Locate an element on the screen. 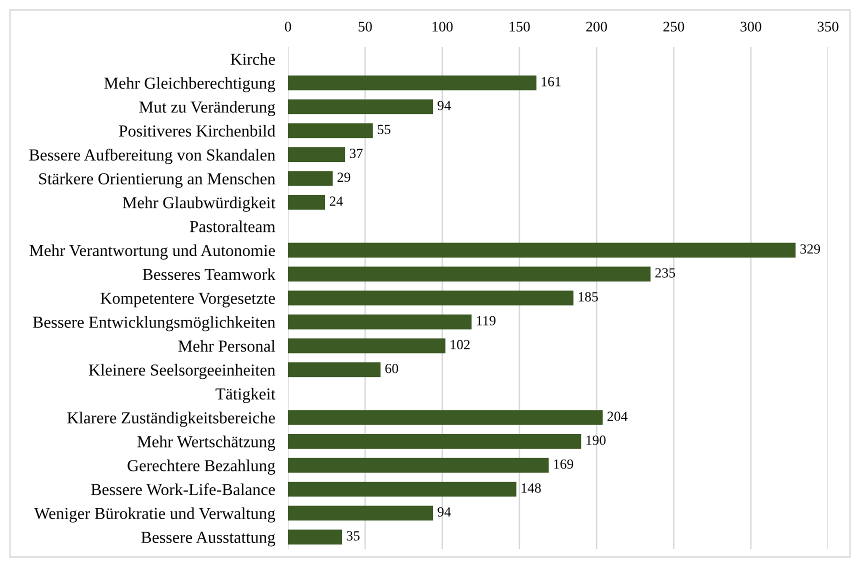 The width and height of the screenshot is (851, 563). data-label: 29 is located at coordinates (344, 177).